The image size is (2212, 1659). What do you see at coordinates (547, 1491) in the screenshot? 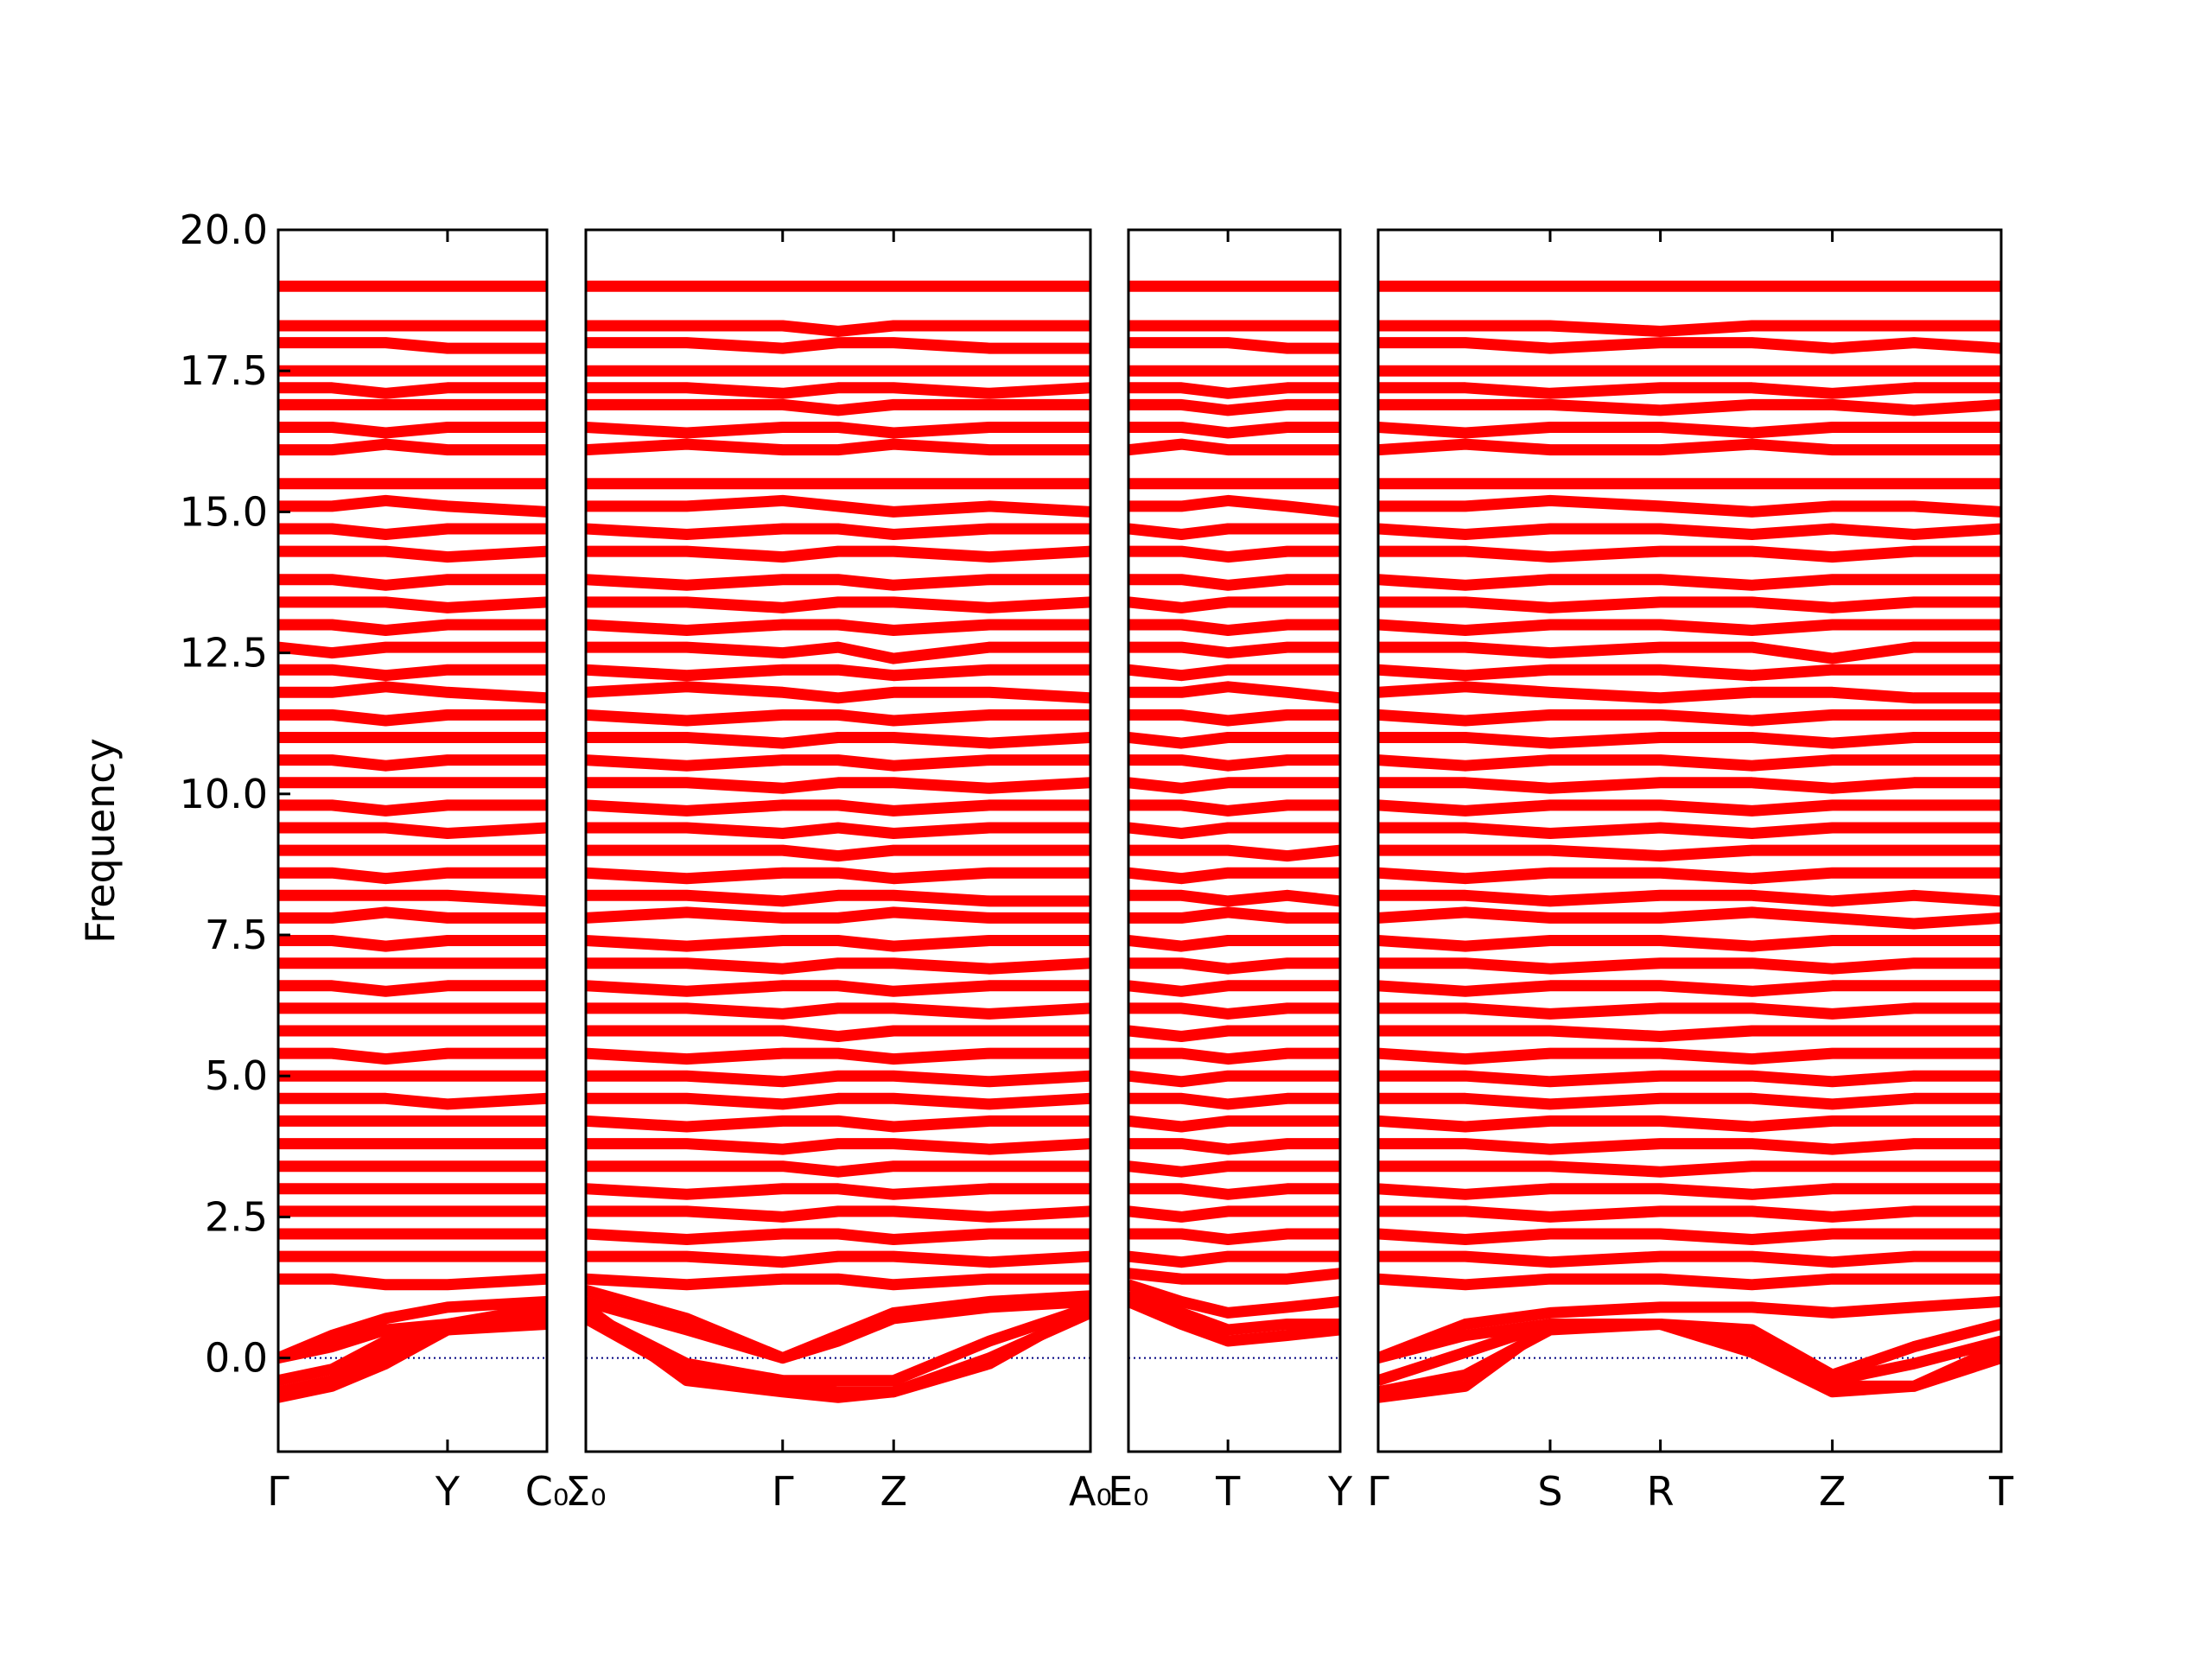
I see `x-tick-label: C₀` at bounding box center [547, 1491].